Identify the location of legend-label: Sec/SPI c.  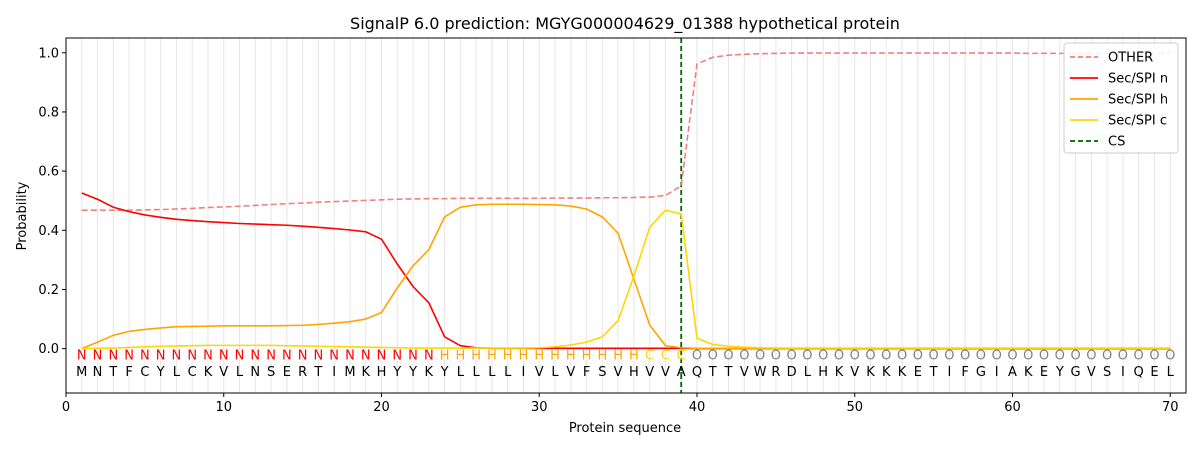
(1137, 121).